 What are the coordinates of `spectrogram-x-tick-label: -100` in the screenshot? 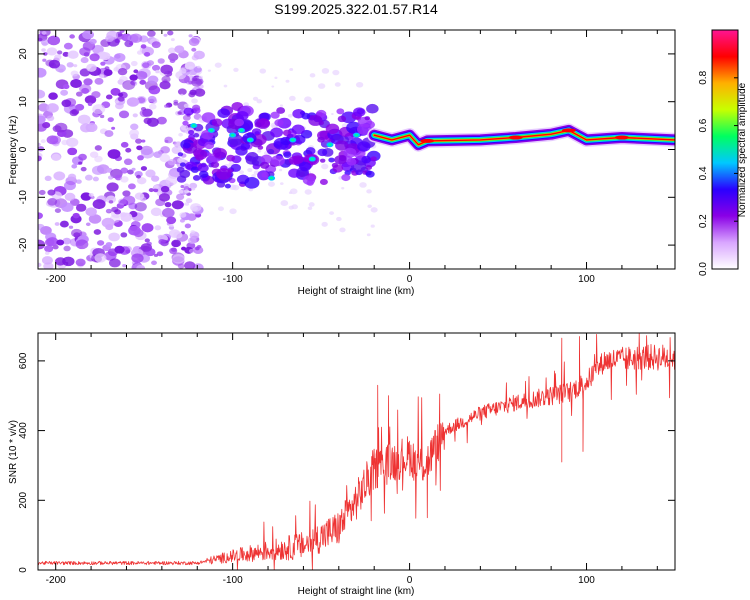 It's located at (233, 279).